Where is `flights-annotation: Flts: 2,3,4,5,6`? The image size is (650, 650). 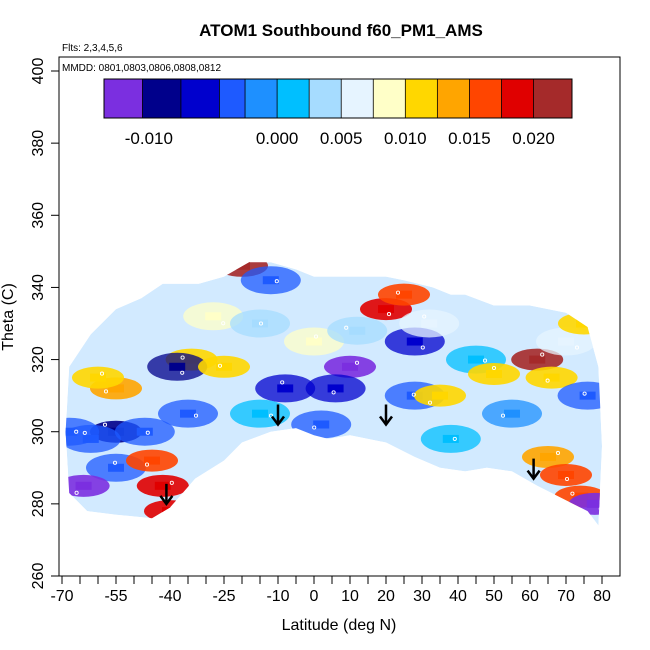 flights-annotation: Flts: 2,3,4,5,6 is located at coordinates (92, 48).